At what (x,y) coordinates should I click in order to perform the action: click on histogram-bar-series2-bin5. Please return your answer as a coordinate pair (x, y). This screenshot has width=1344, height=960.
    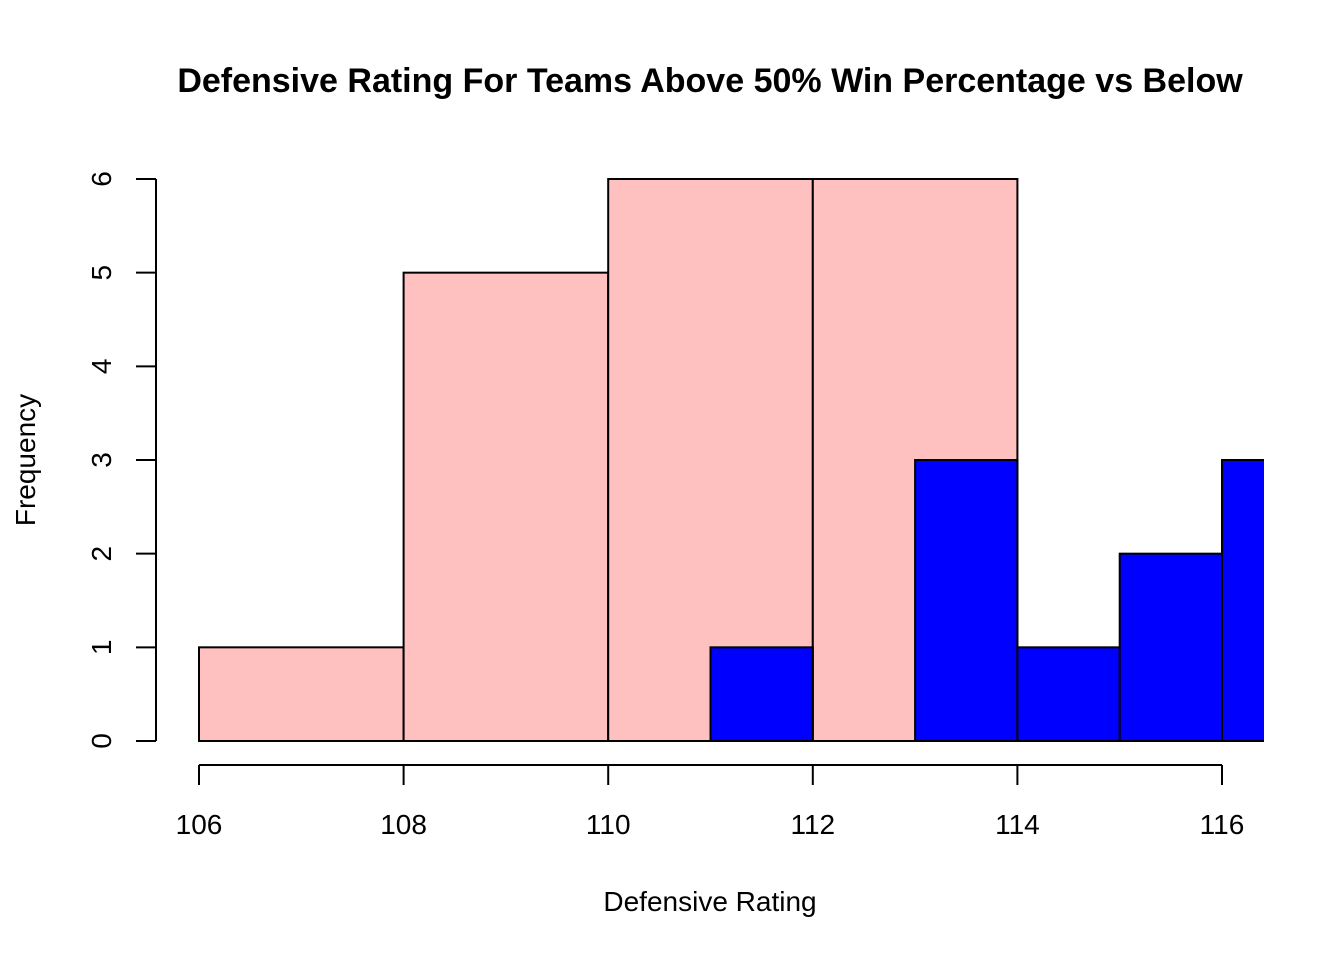
    Looking at the image, I should click on (1170, 647).